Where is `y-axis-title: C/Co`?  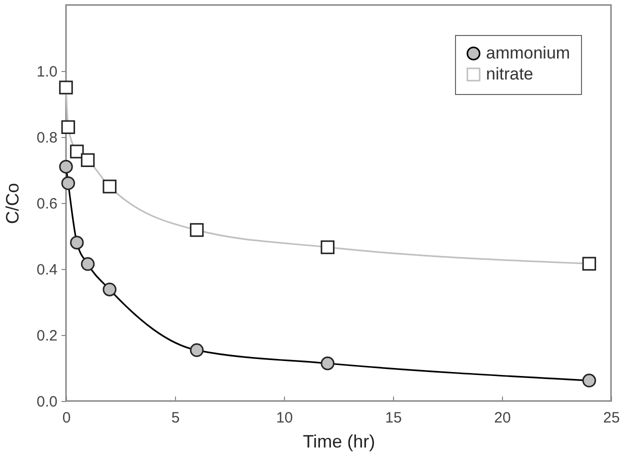 y-axis-title: C/Co is located at coordinates (12, 203).